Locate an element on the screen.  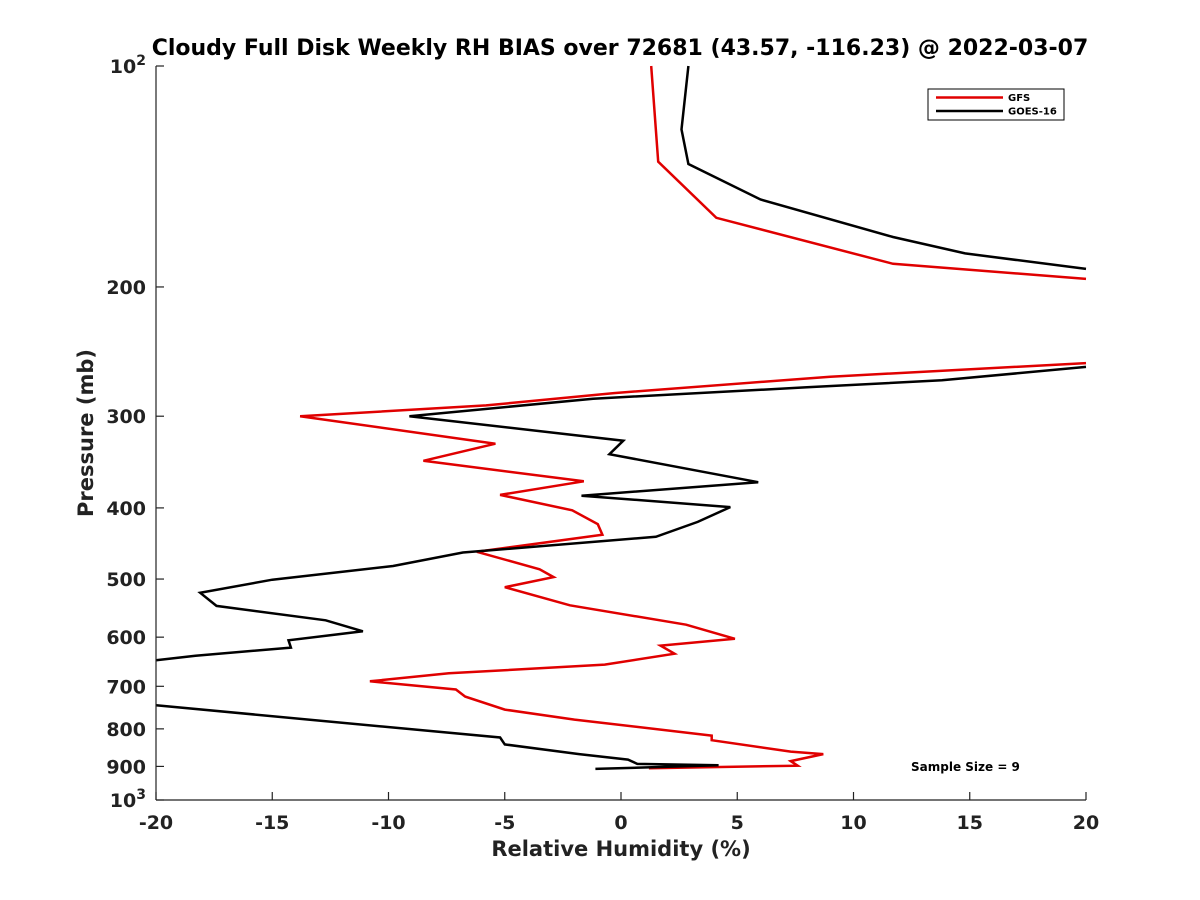
y-tick-label: 700 is located at coordinates (126, 687).